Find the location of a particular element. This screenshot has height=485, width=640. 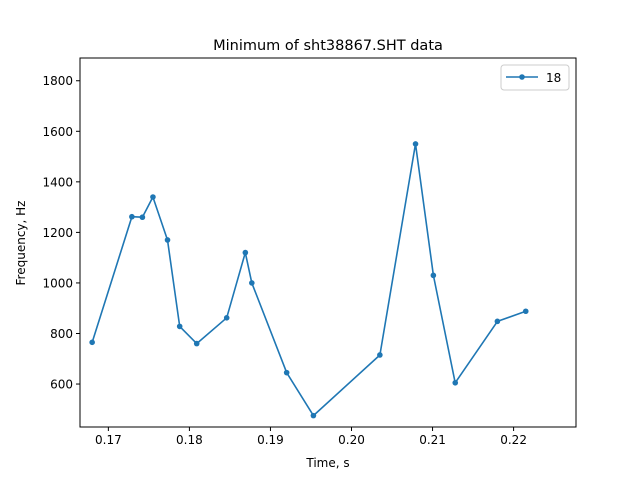

y-tick-label: 1000 is located at coordinates (57, 283).